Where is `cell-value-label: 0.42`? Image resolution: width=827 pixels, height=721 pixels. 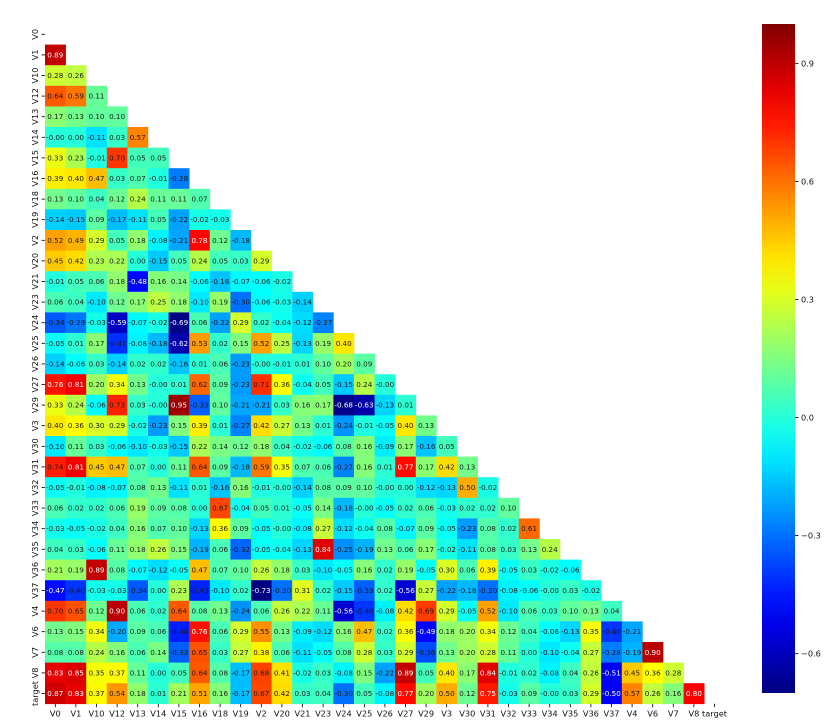
cell-value-label: 0.42 is located at coordinates (405, 611).